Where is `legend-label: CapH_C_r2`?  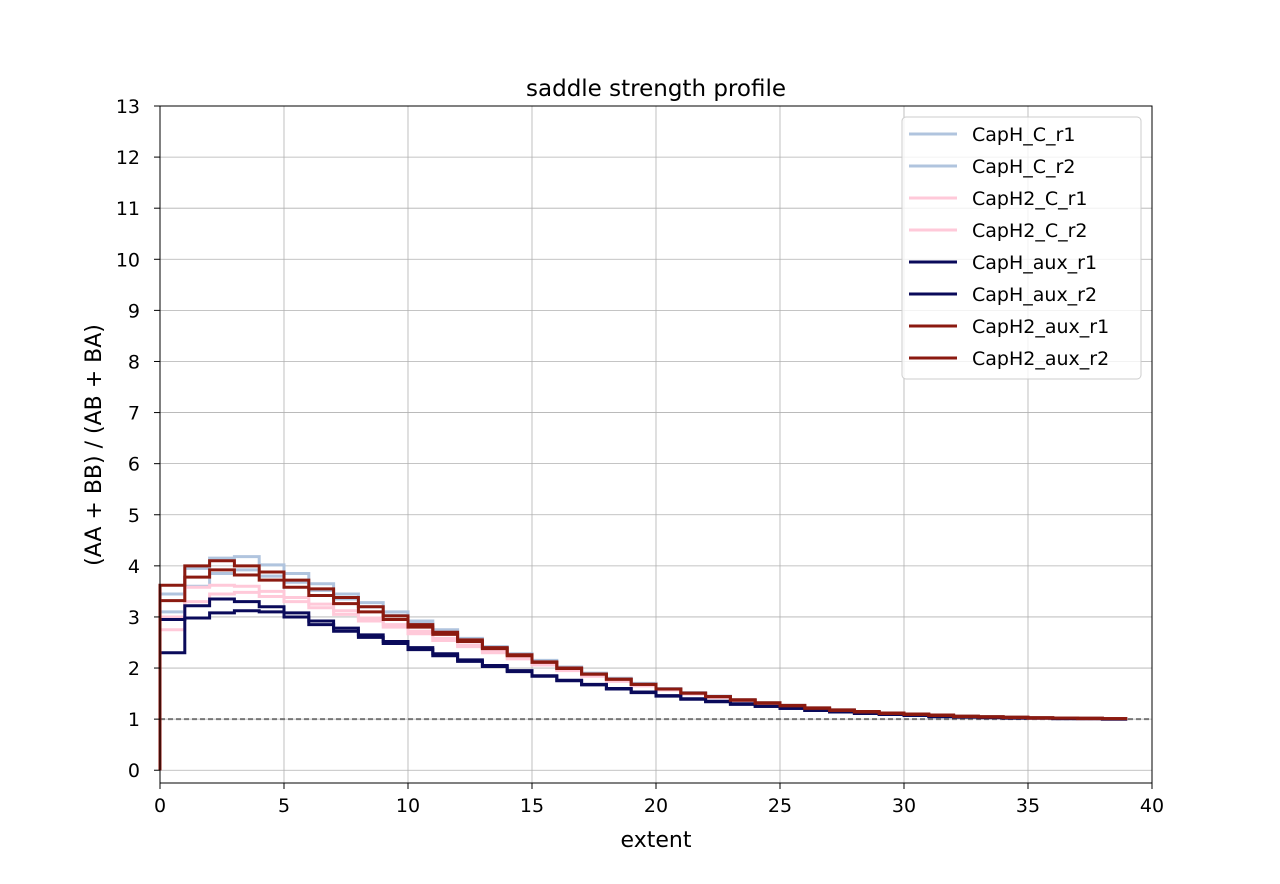 legend-label: CapH_C_r2 is located at coordinates (1023, 167).